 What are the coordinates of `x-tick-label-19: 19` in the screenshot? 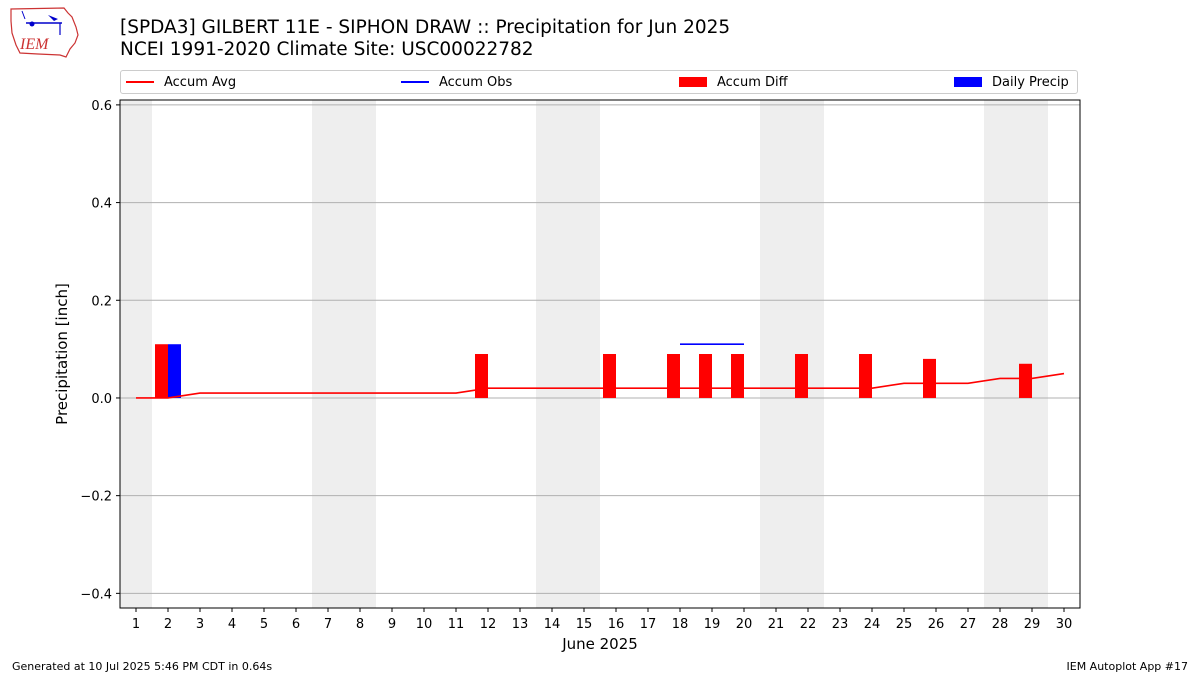 It's located at (712, 624).